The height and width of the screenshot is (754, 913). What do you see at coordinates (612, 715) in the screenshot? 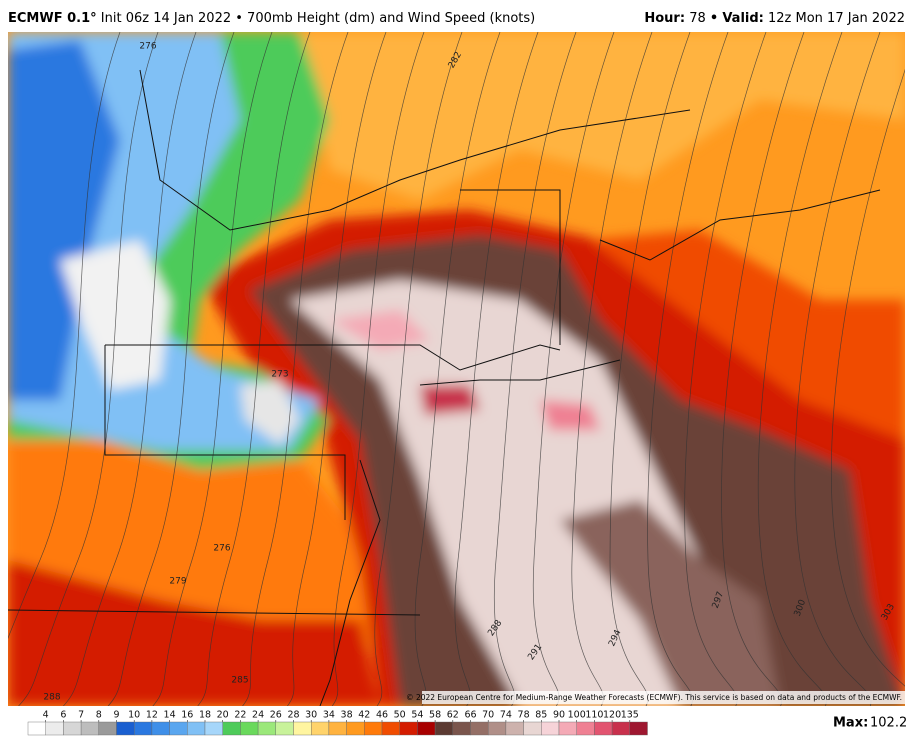
I see `colorbar-tick-label: 120` at bounding box center [612, 715].